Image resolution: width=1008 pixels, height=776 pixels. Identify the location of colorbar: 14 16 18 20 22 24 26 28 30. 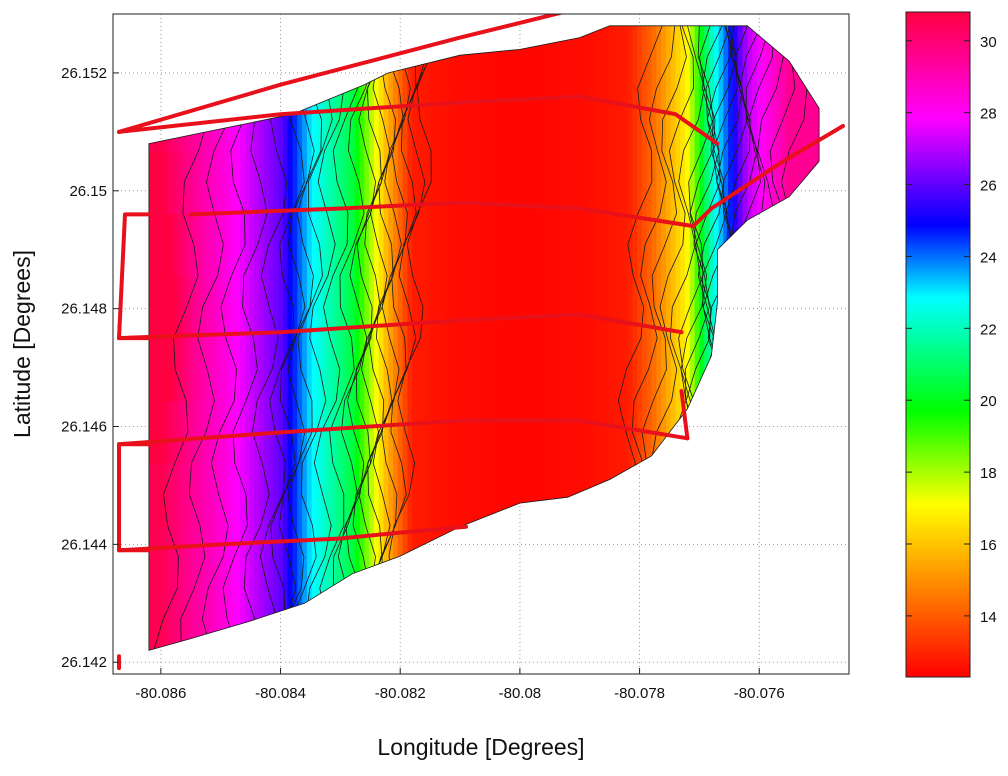
(951, 344).